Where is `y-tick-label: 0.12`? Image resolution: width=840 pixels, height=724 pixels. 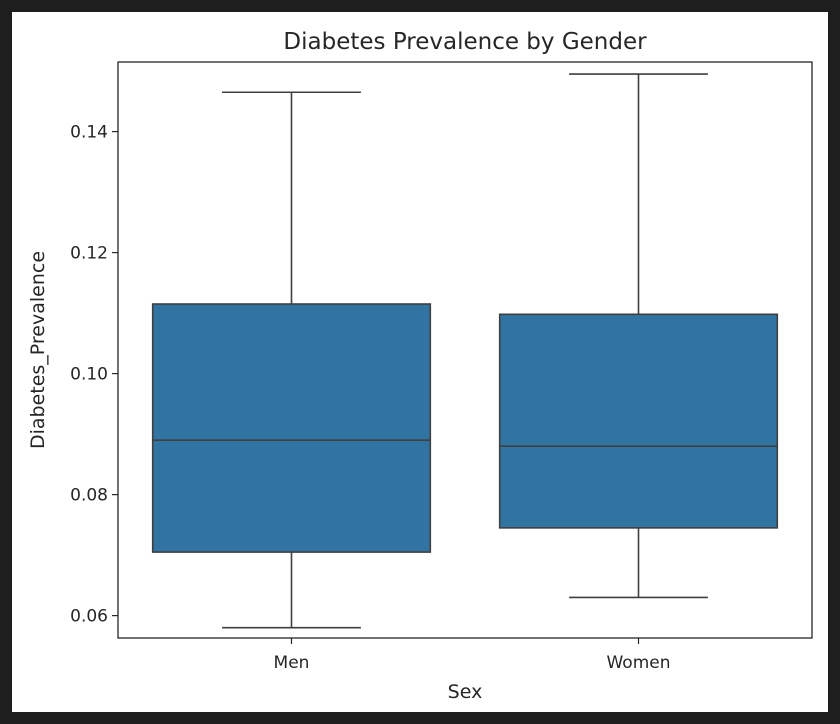
y-tick-label: 0.12 is located at coordinates (89, 254).